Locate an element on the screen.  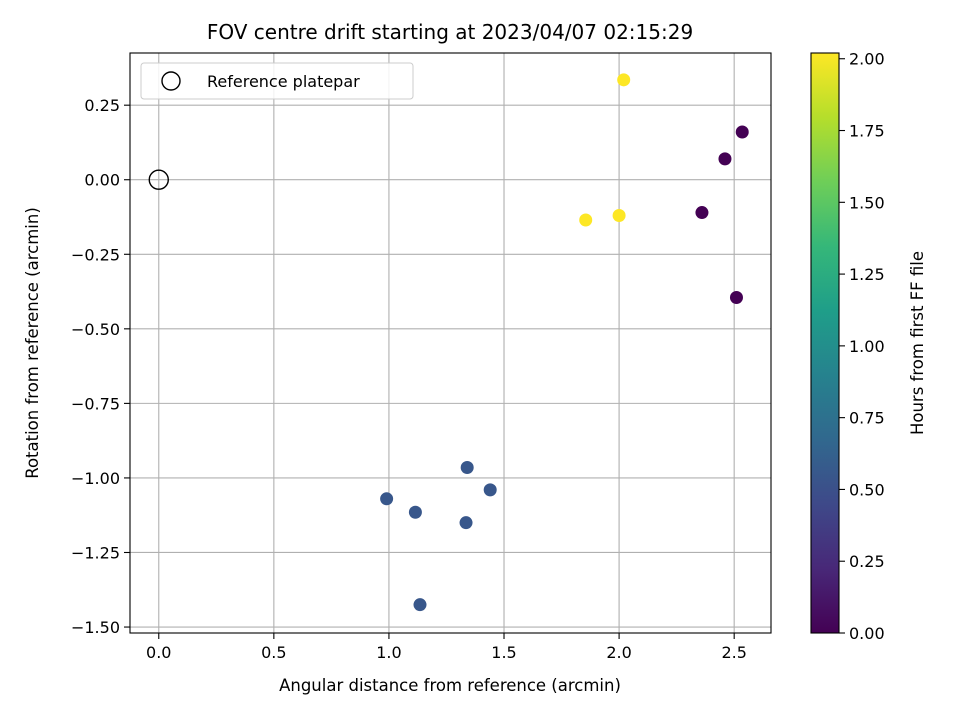
colorbar-tick-label: 1.00 is located at coordinates (867, 346).